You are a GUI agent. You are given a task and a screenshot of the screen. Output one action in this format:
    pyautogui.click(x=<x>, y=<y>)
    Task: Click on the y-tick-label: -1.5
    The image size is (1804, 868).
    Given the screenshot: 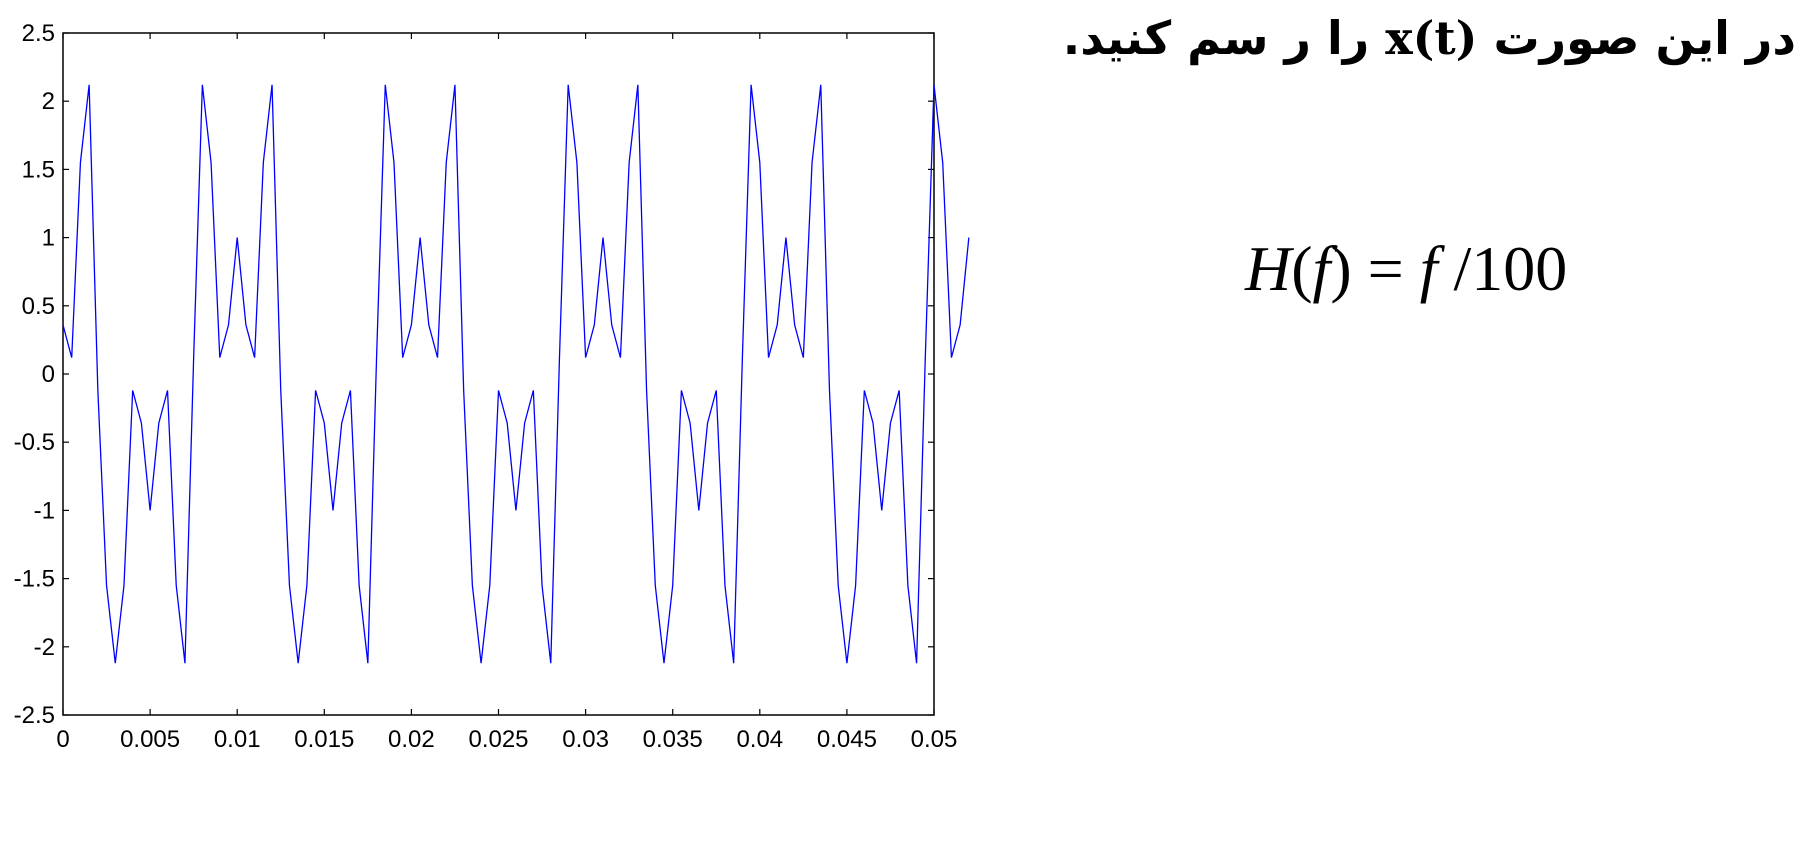 What is the action you would take?
    pyautogui.click(x=34, y=579)
    